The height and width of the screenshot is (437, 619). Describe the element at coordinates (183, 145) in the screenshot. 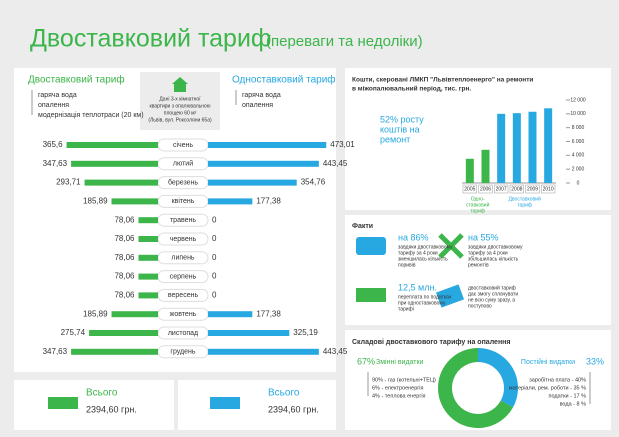

I see `month-label: січень` at that location.